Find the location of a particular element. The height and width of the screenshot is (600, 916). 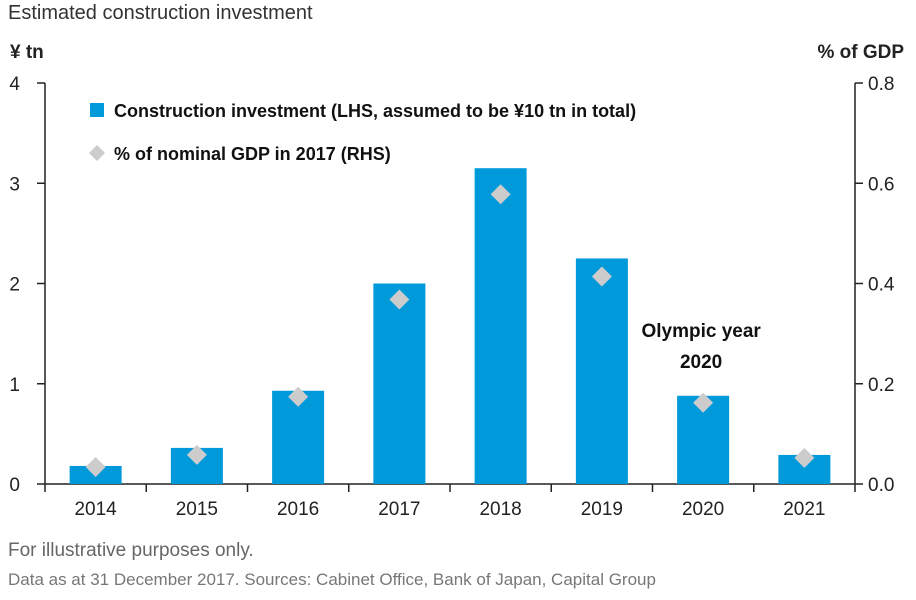

marker-2018 is located at coordinates (500, 194).